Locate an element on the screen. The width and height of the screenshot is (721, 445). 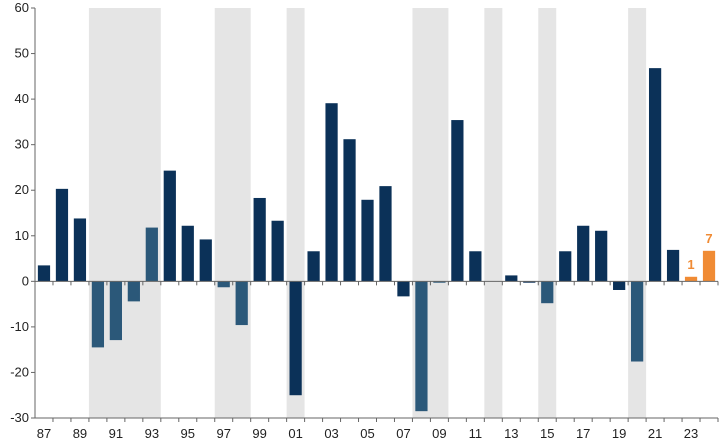
y-tick-label: -10 is located at coordinates (19, 326).